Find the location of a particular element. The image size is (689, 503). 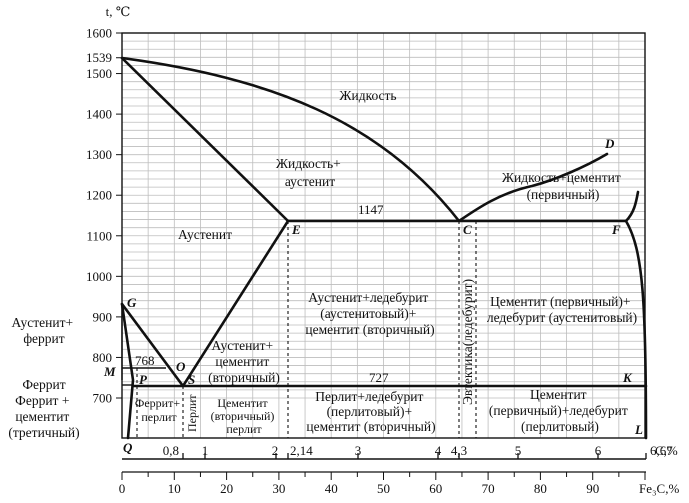

carbon-tick-label: 2,14 is located at coordinates (301, 450).